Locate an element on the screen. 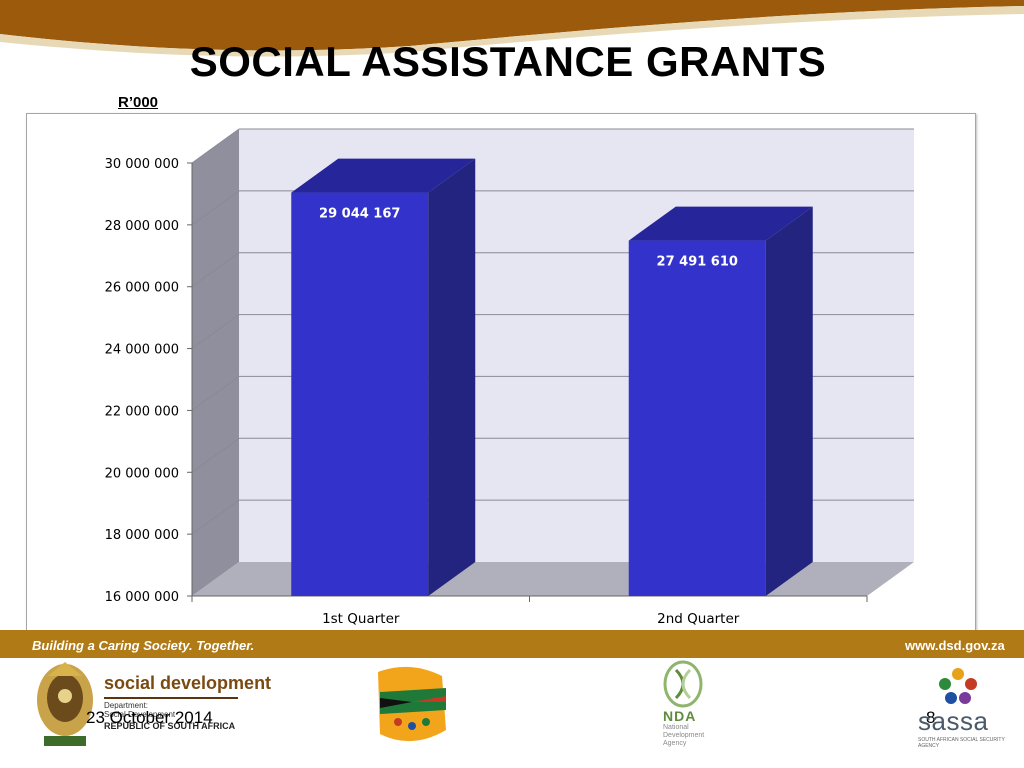 Image resolution: width=1024 pixels, height=768 pixels. footer-band is located at coordinates (512, 644).